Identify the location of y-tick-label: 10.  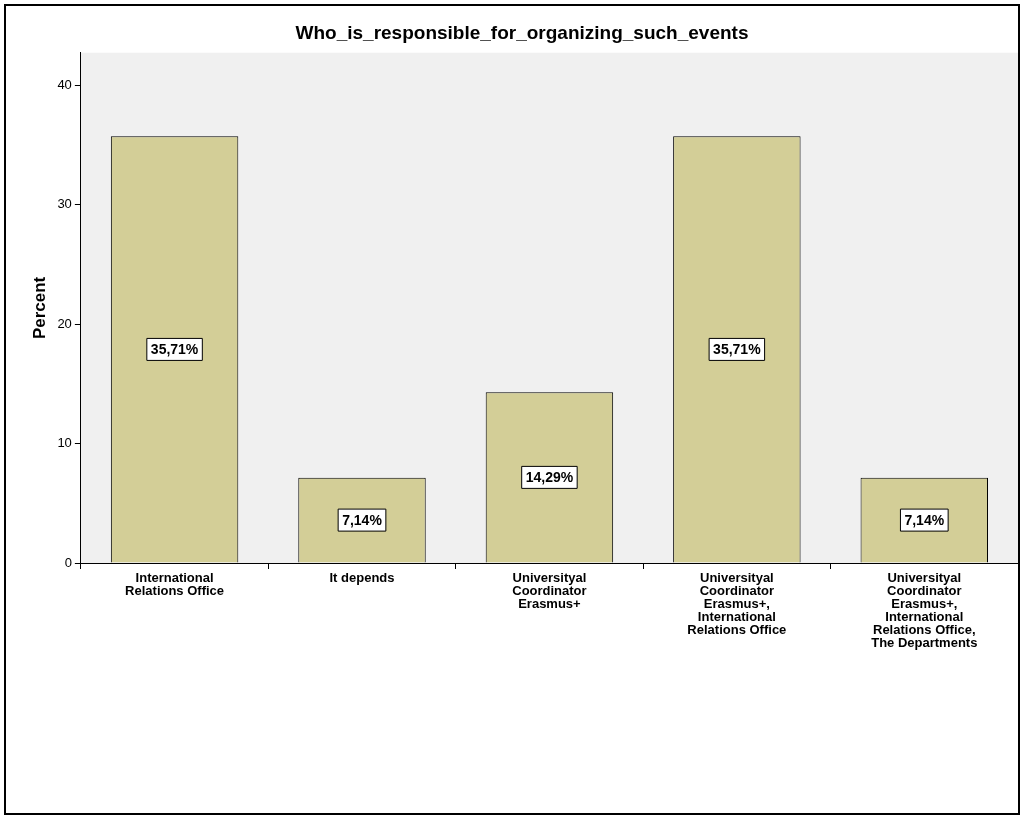
(64, 443).